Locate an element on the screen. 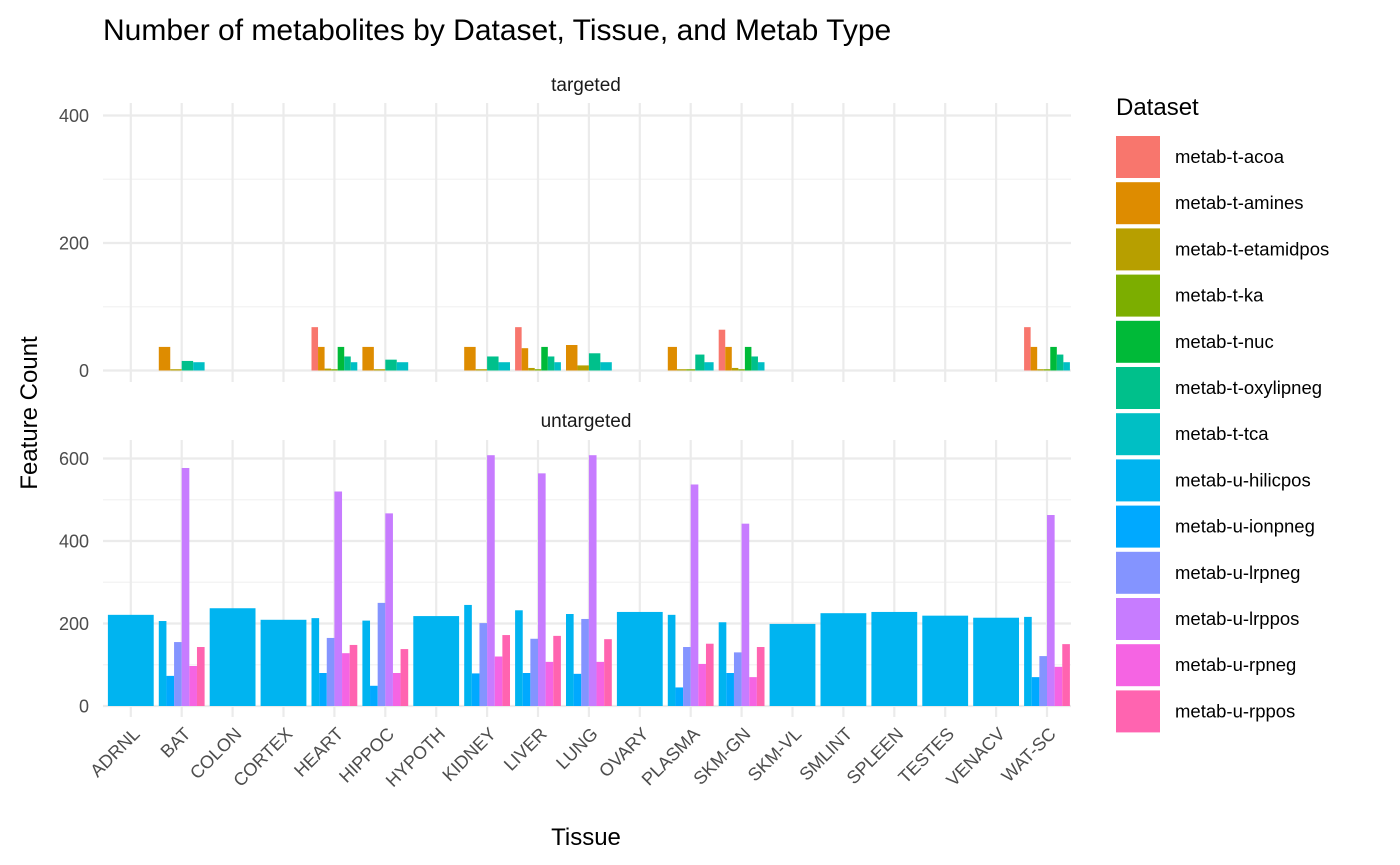 The width and height of the screenshot is (1400, 865). legend-label: metab-u-ionpneg is located at coordinates (1245, 526).